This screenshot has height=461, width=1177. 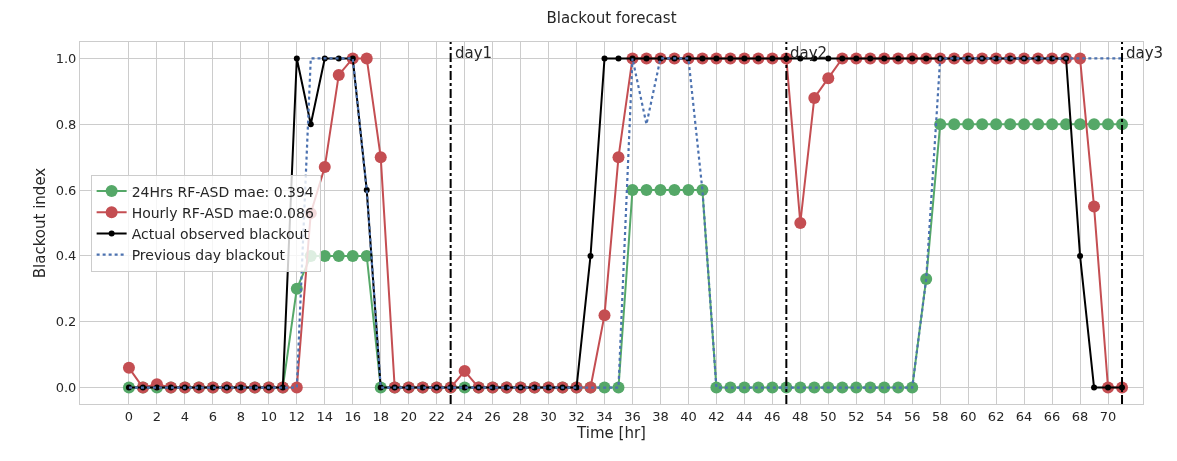 What do you see at coordinates (66, 58) in the screenshot?
I see `y-tick-label: 1.0` at bounding box center [66, 58].